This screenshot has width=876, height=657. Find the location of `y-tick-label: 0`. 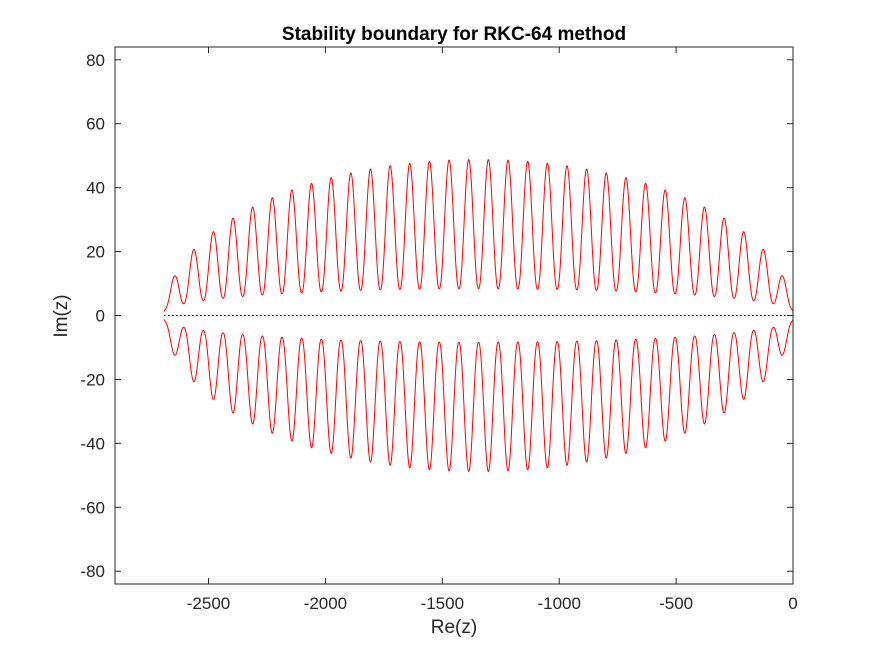

y-tick-label: 0 is located at coordinates (100, 316).